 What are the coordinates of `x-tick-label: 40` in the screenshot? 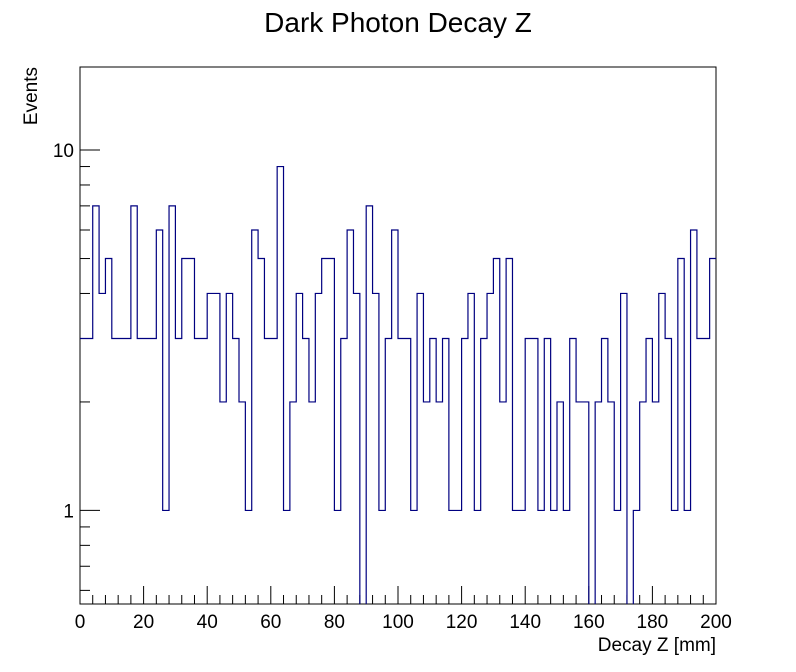 It's located at (207, 622).